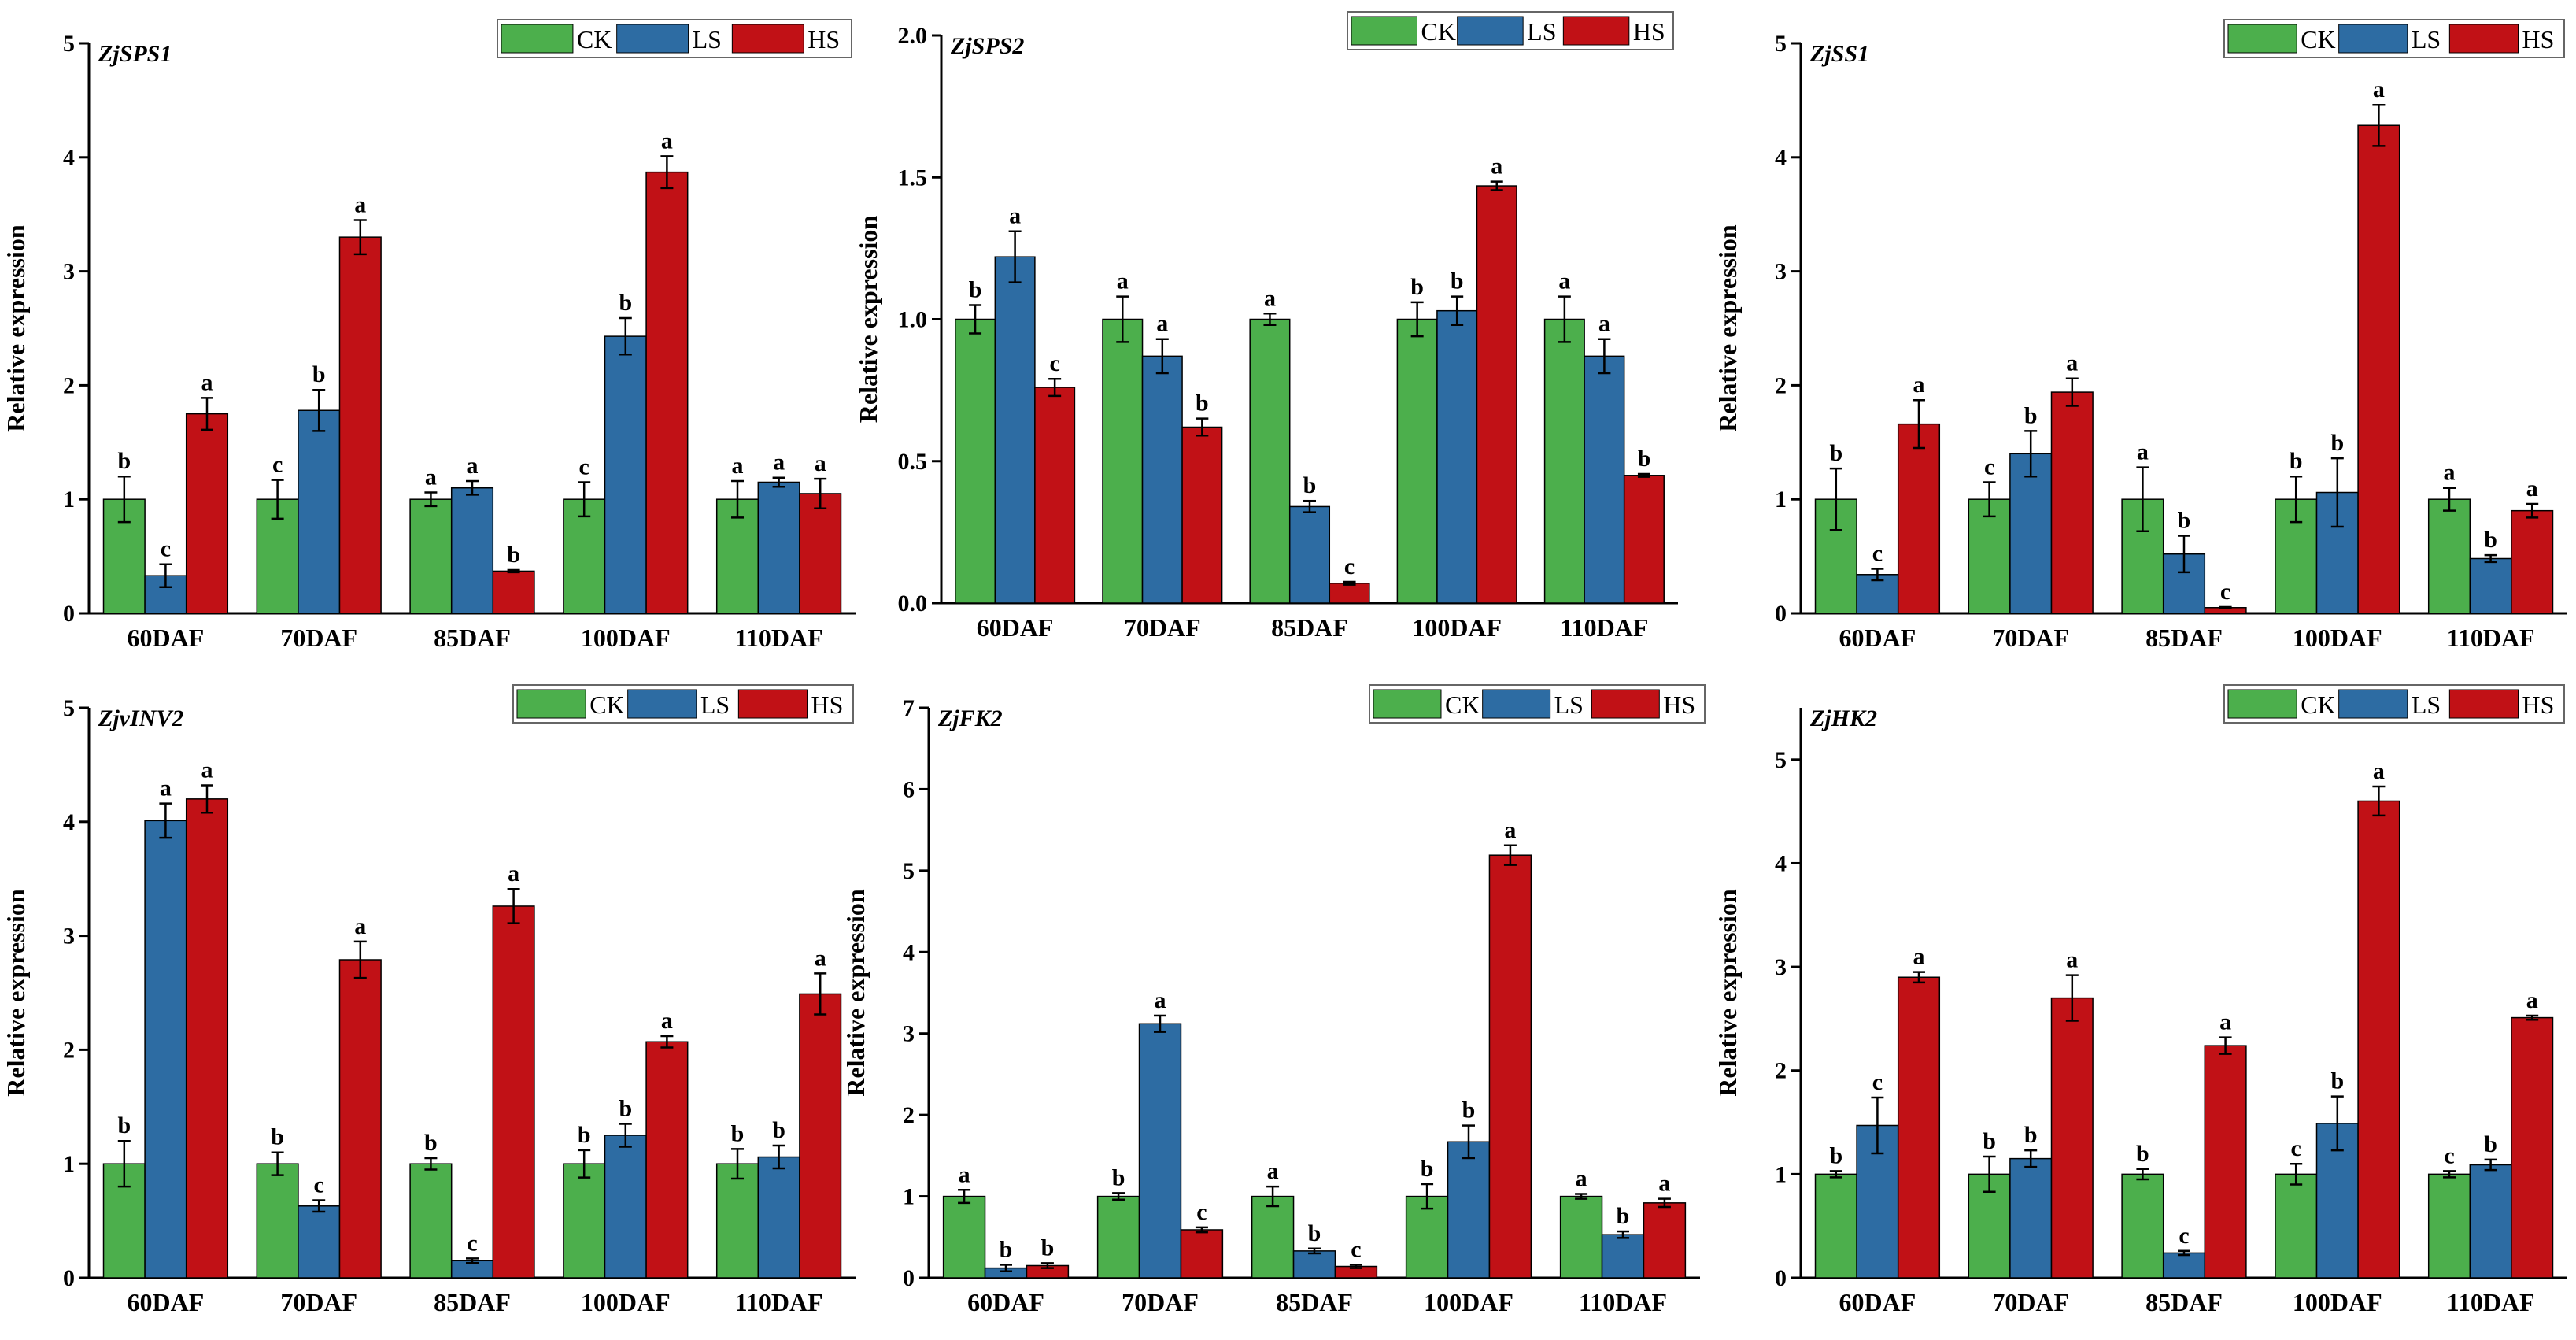 The width and height of the screenshot is (2576, 1340). I want to click on y-tick-label: 1.0, so click(913, 320).